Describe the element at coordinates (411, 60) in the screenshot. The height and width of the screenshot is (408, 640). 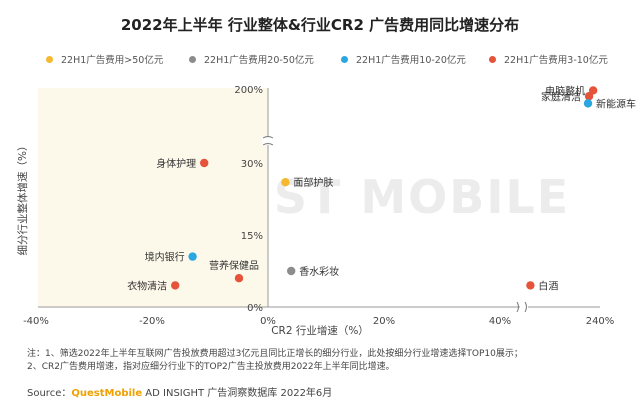
I see `legend-label: 22H1广告费用10-20亿元` at that location.